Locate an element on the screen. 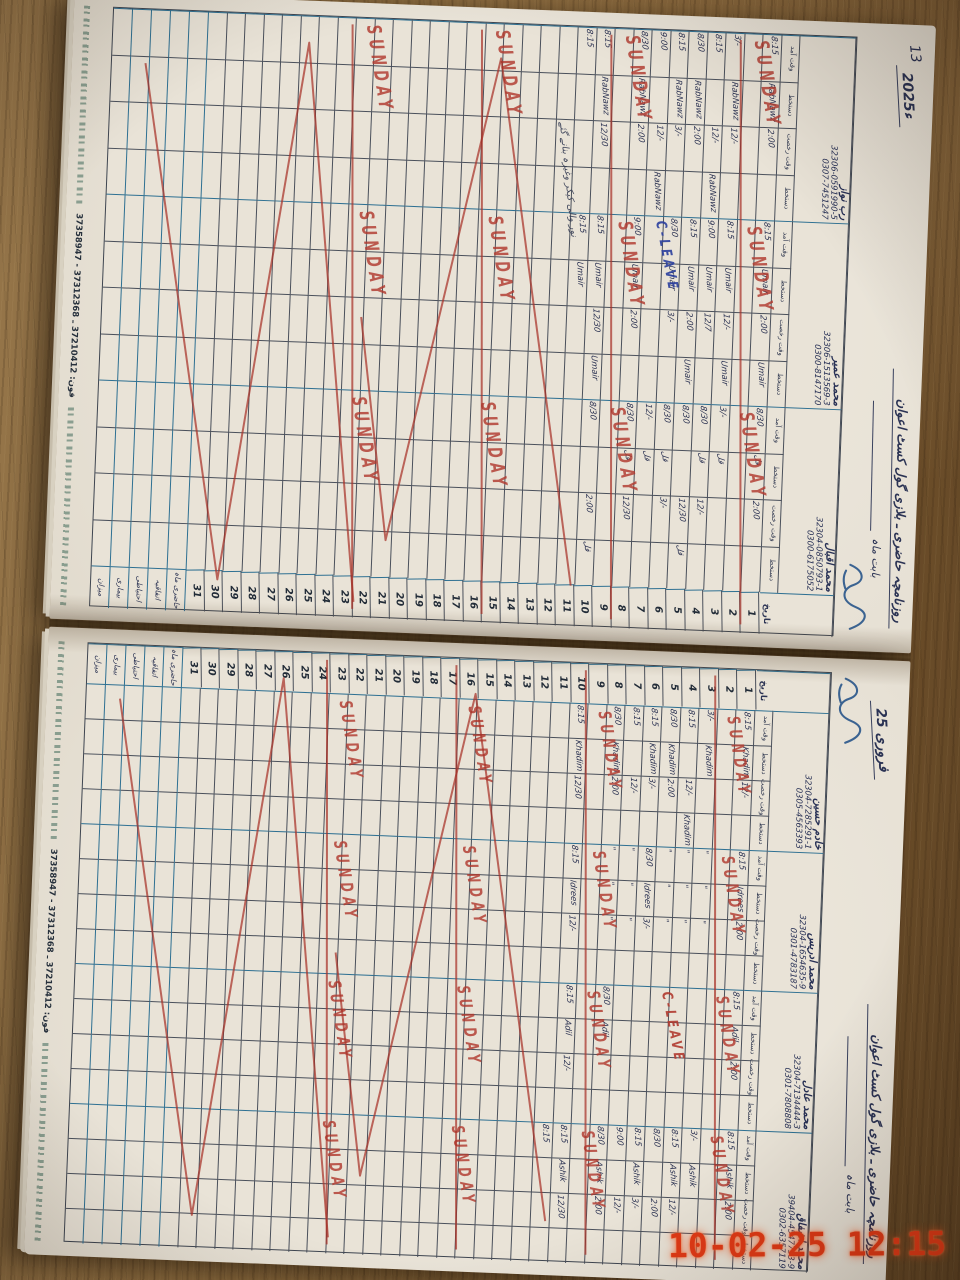  employee-name-cell: محمد اقبال 32304-0850793-1 0300-6175052 is located at coordinates (810, 501).